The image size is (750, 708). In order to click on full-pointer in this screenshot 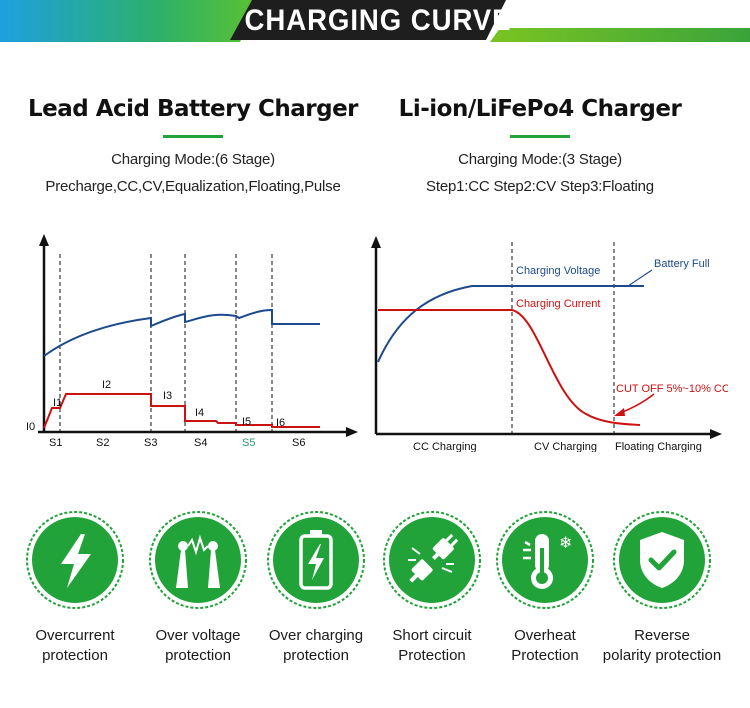, I will do `click(640, 278)`.